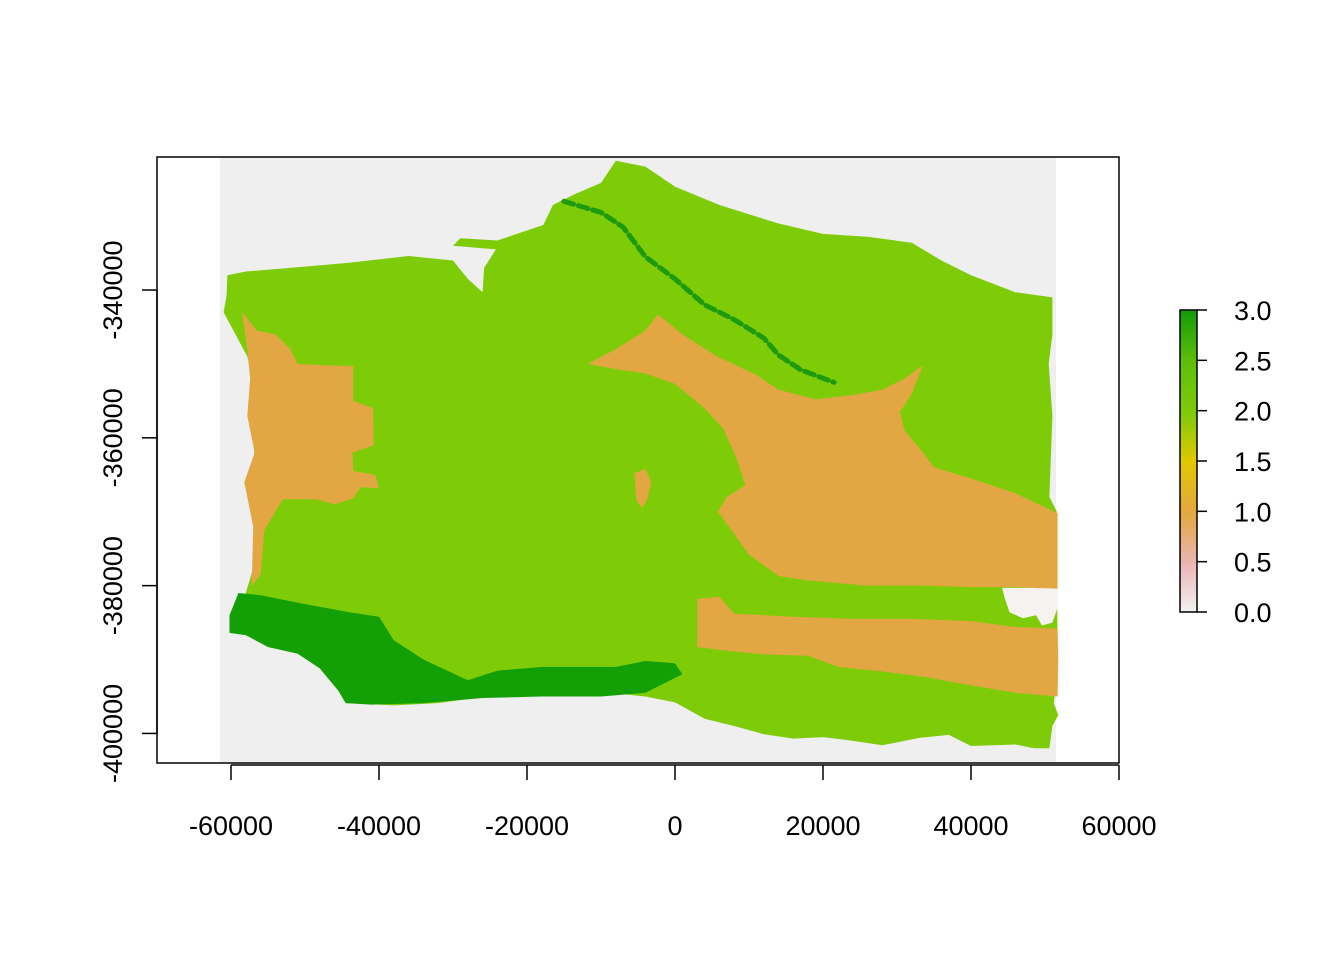 The image size is (1344, 960). Describe the element at coordinates (1253, 412) in the screenshot. I see `legend-tick-label: 2.0` at that location.